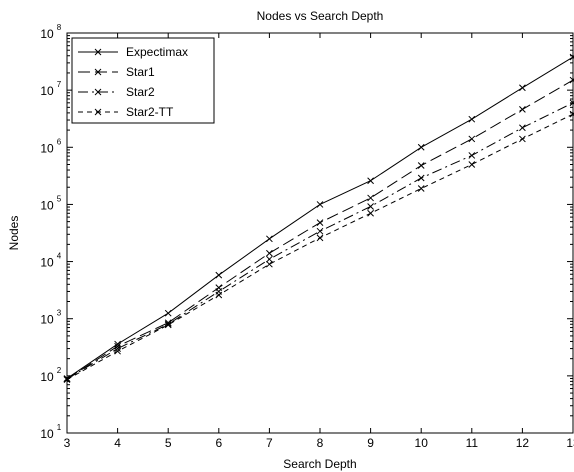  Describe the element at coordinates (59, 370) in the screenshot. I see `y-tick-exponent: 2` at that location.